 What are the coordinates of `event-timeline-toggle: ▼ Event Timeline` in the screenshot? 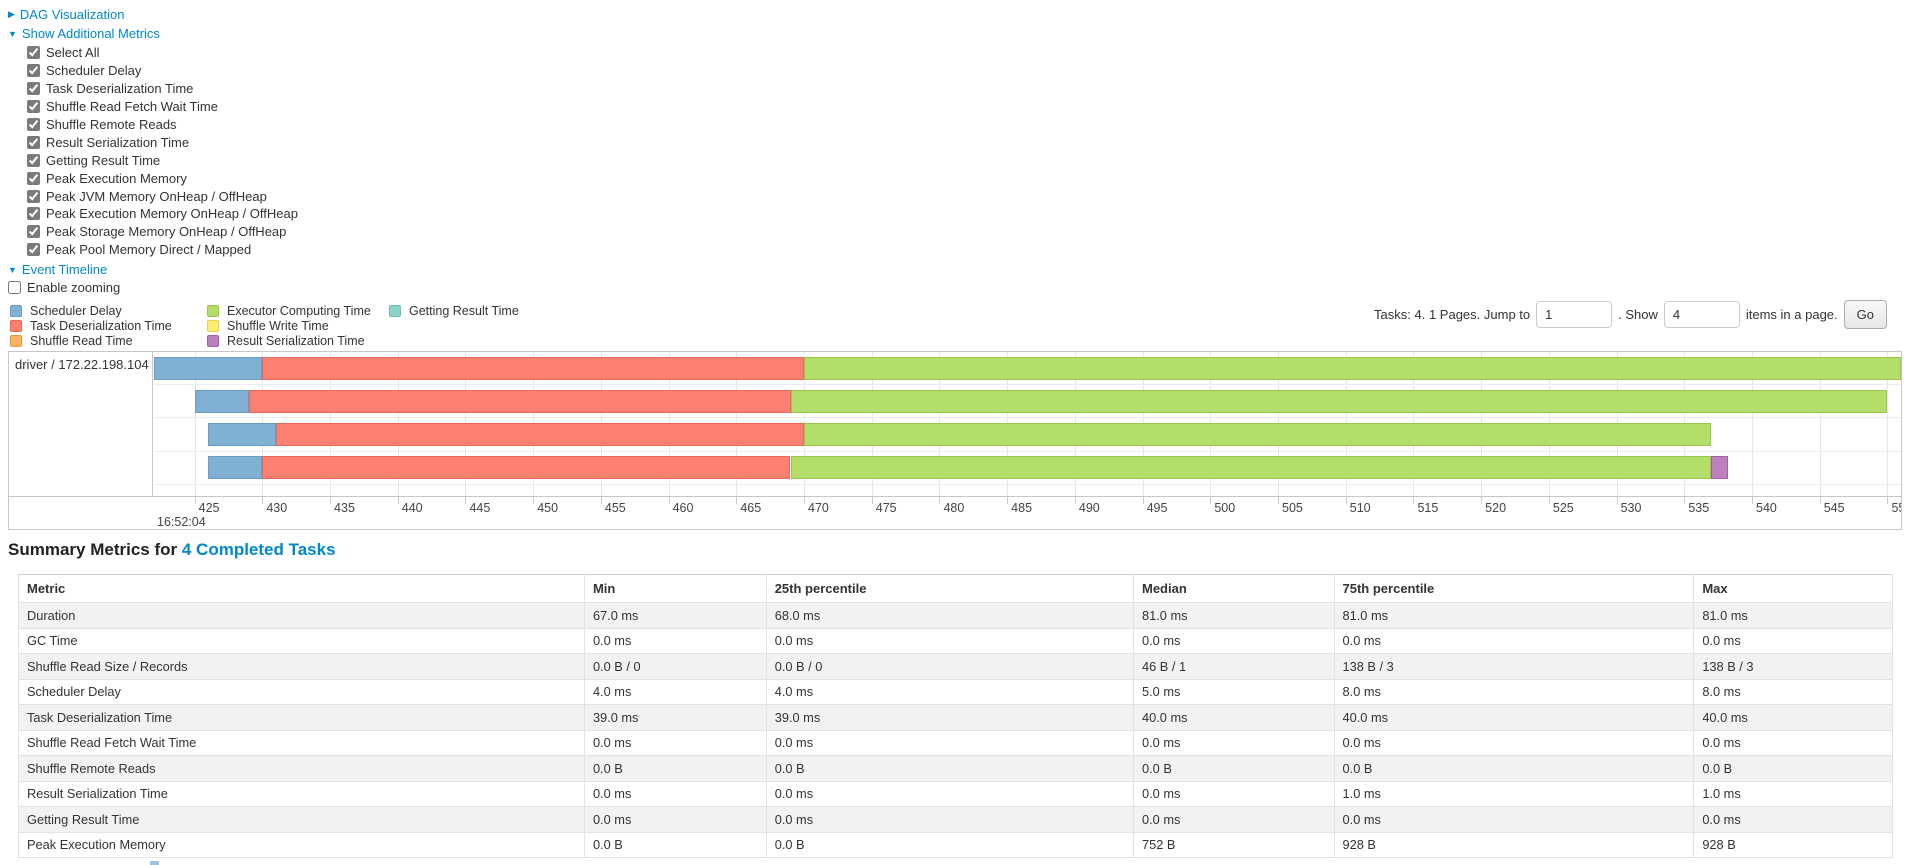 It's located at (57, 269).